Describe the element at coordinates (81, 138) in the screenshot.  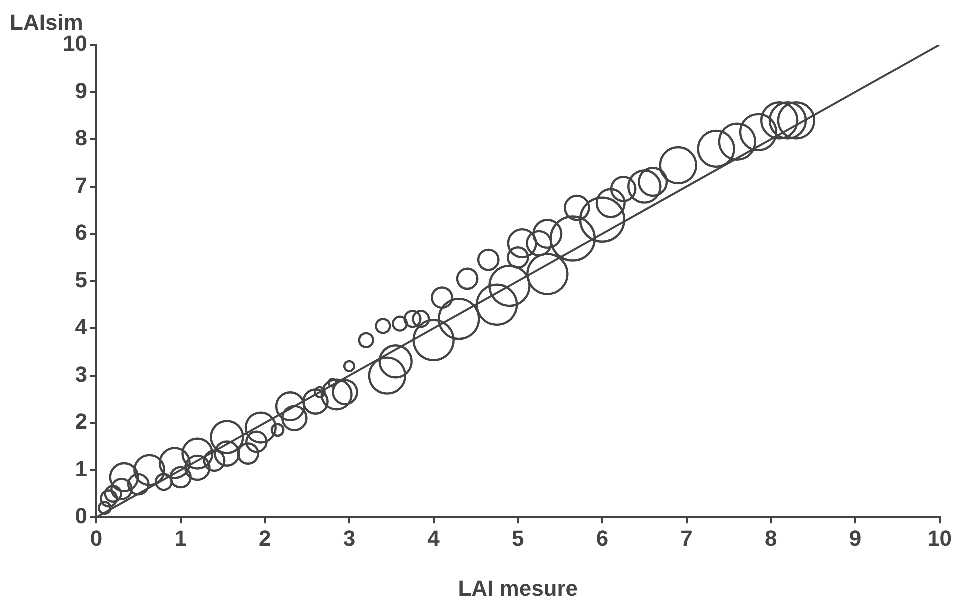
I see `y-tick-label: 8` at that location.